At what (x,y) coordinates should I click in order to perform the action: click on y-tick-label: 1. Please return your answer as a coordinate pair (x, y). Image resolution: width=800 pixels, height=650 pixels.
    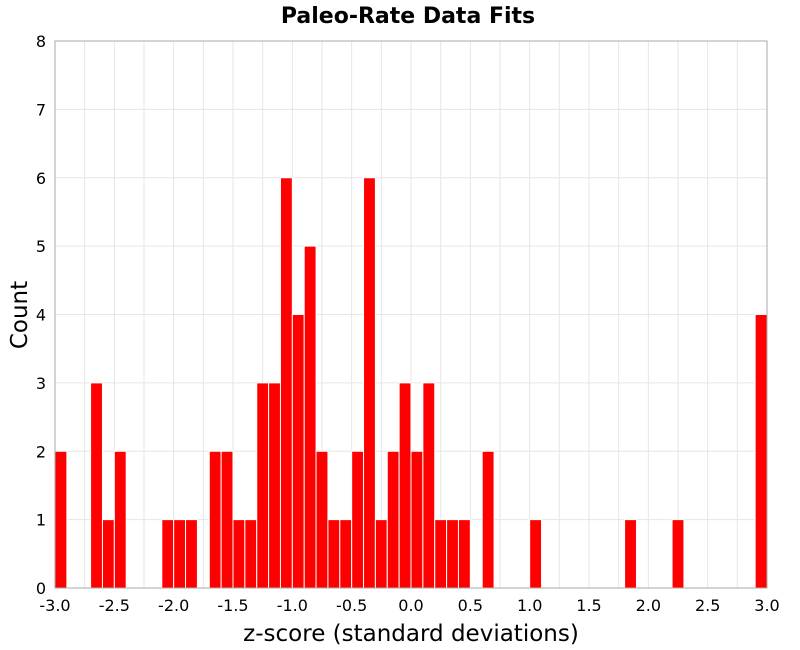
    Looking at the image, I should click on (41, 520).